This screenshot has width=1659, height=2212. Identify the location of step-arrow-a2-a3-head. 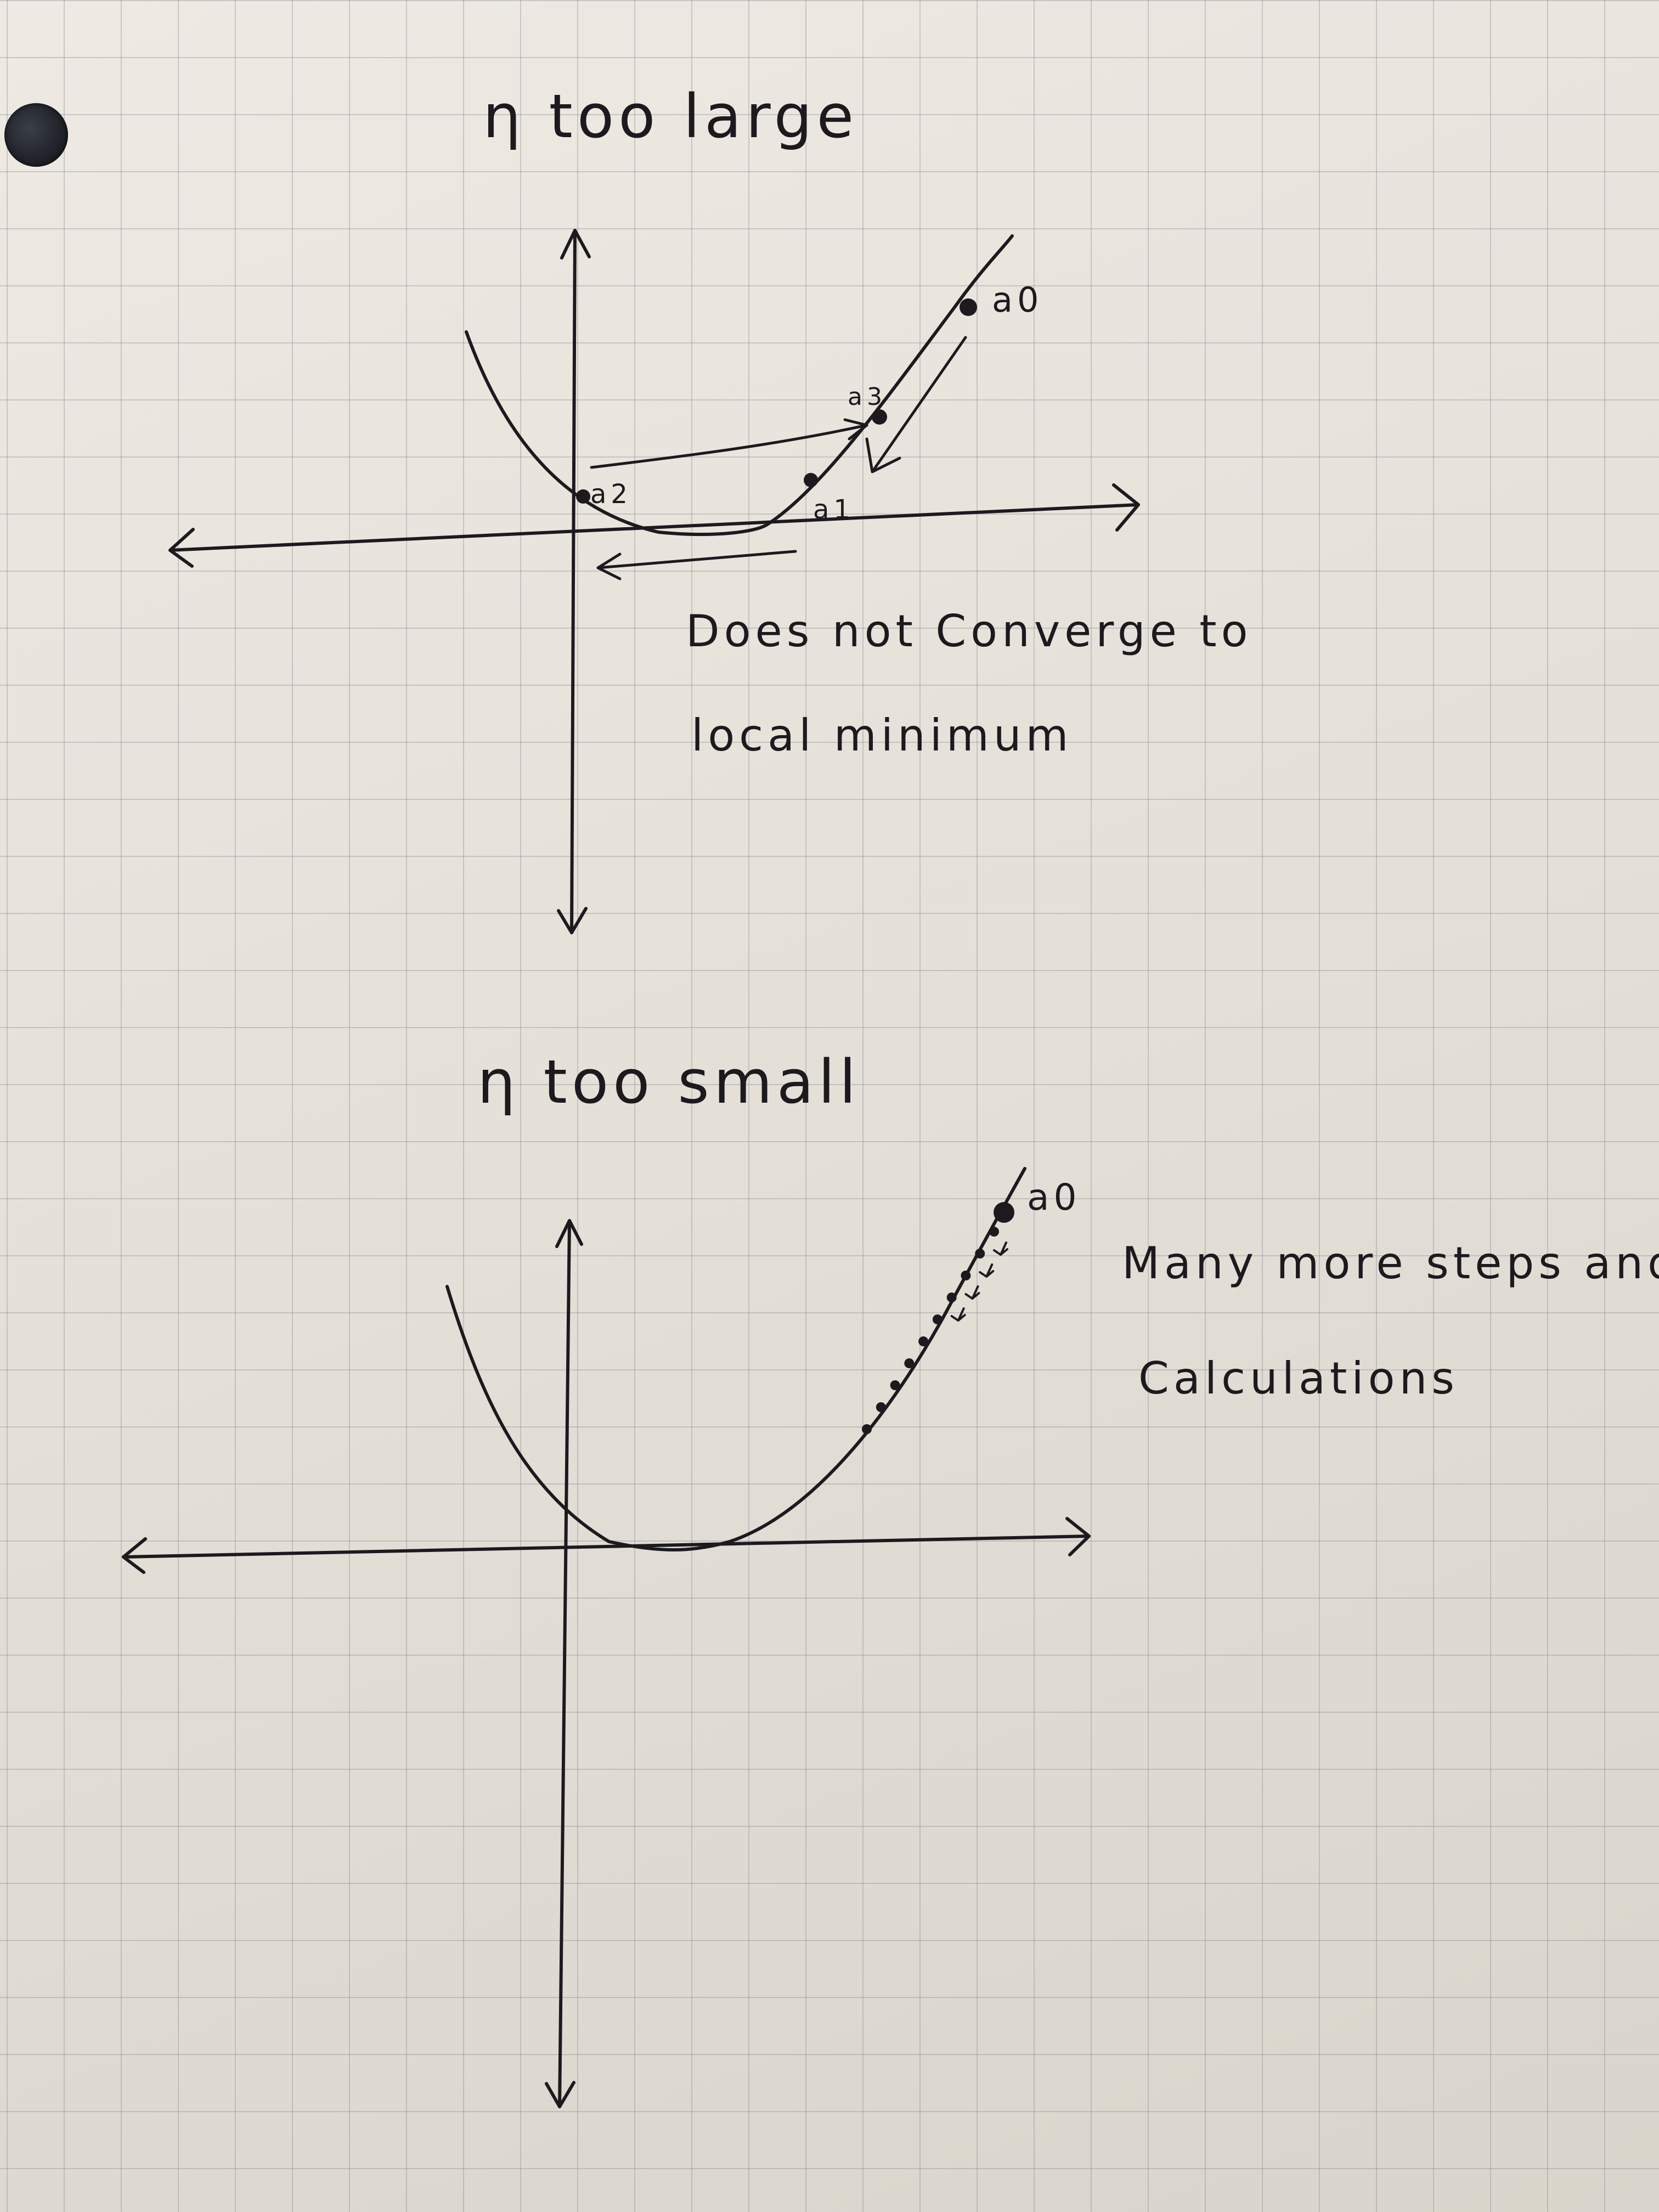
(856, 429).